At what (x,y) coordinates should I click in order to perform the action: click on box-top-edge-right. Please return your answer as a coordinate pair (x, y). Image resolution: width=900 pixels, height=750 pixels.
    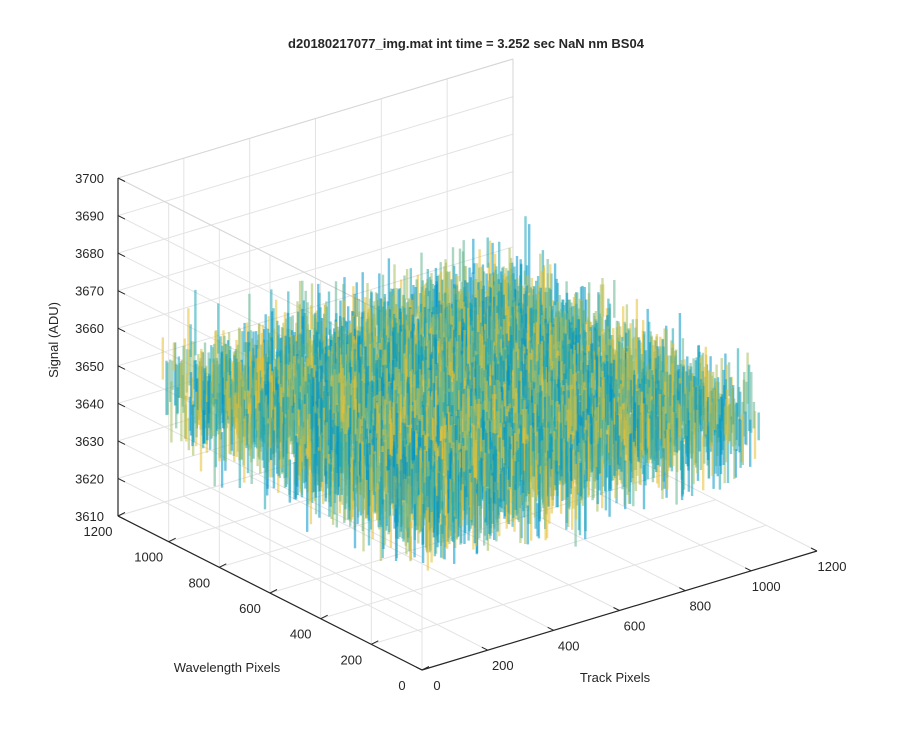
    Looking at the image, I should click on (315, 118).